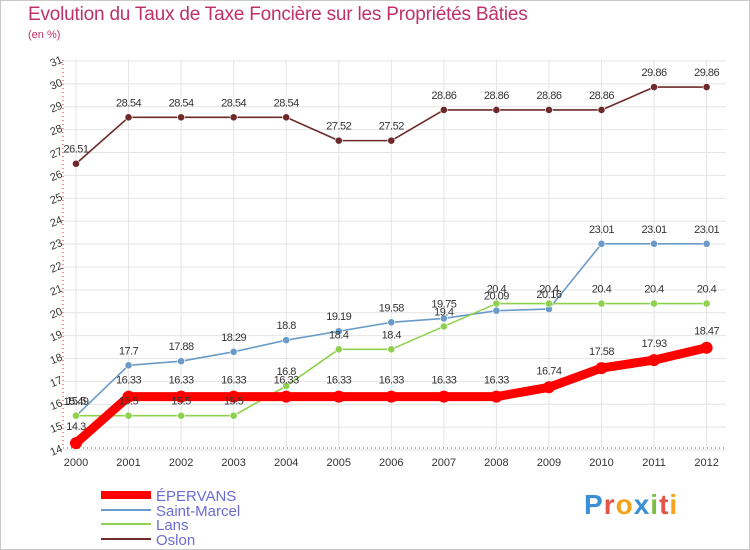 This screenshot has width=750, height=550. What do you see at coordinates (548, 371) in the screenshot?
I see `data-label: 16.74` at bounding box center [548, 371].